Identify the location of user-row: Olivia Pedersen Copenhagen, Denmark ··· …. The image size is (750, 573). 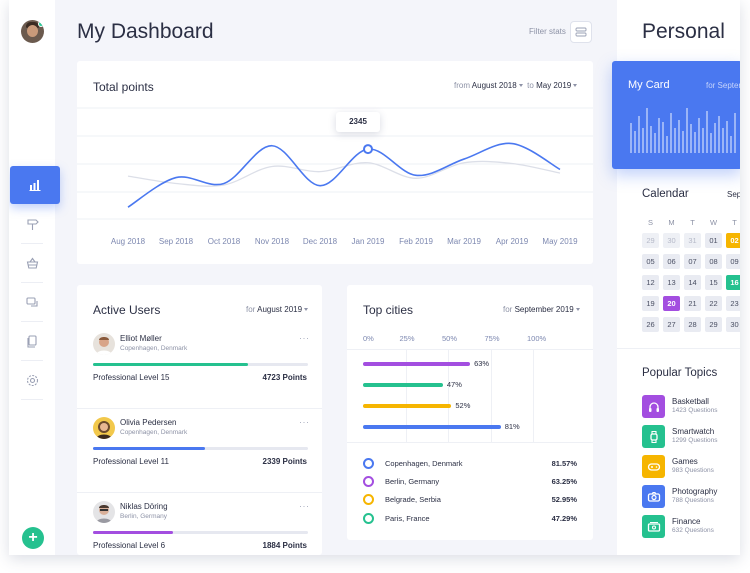
(199, 451).